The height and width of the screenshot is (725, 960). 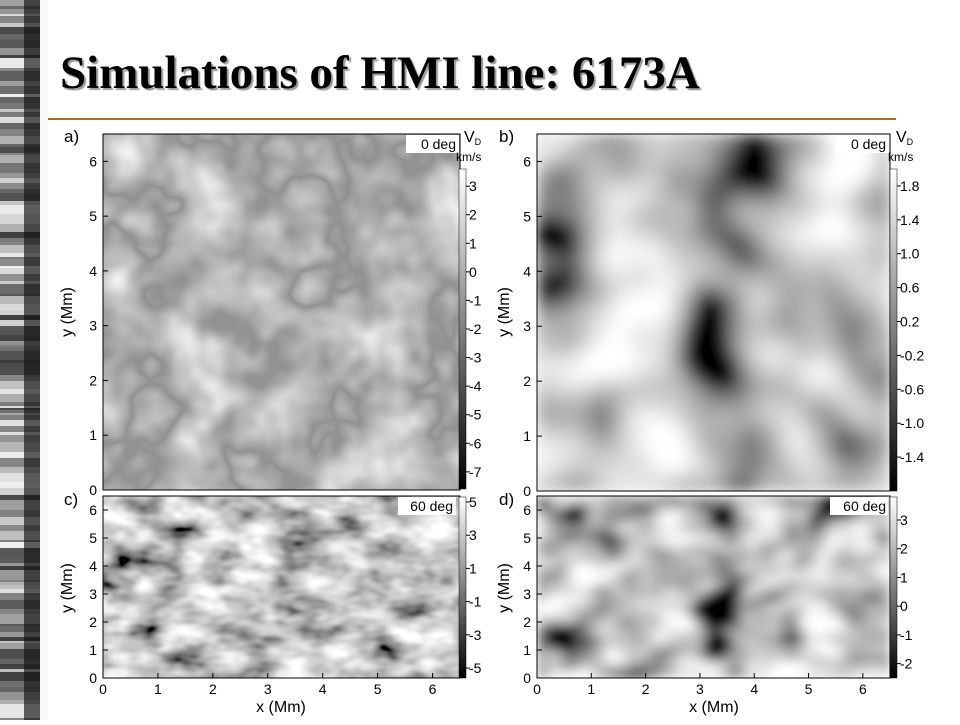 I want to click on panel-c-y-ticks: 0 1 2 3 4 5 6, so click(x=98, y=594).